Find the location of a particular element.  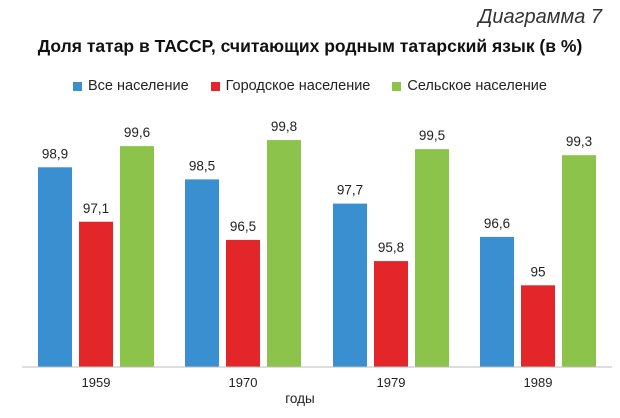

bar-rural-1979 is located at coordinates (432, 258).